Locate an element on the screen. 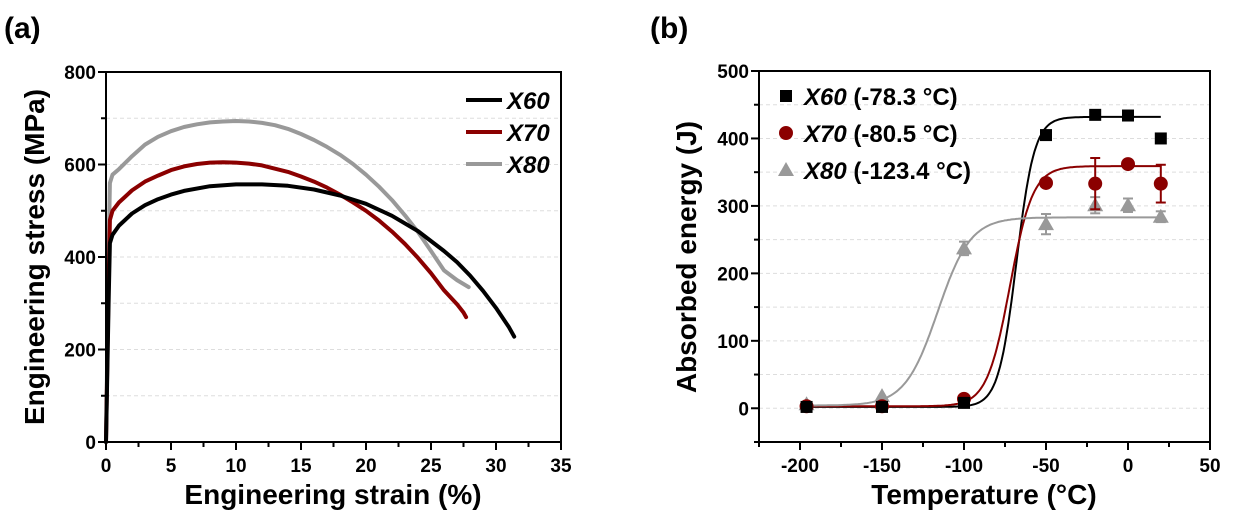 The width and height of the screenshot is (1234, 520). legend-series-name: X70 is located at coordinates (827, 134).